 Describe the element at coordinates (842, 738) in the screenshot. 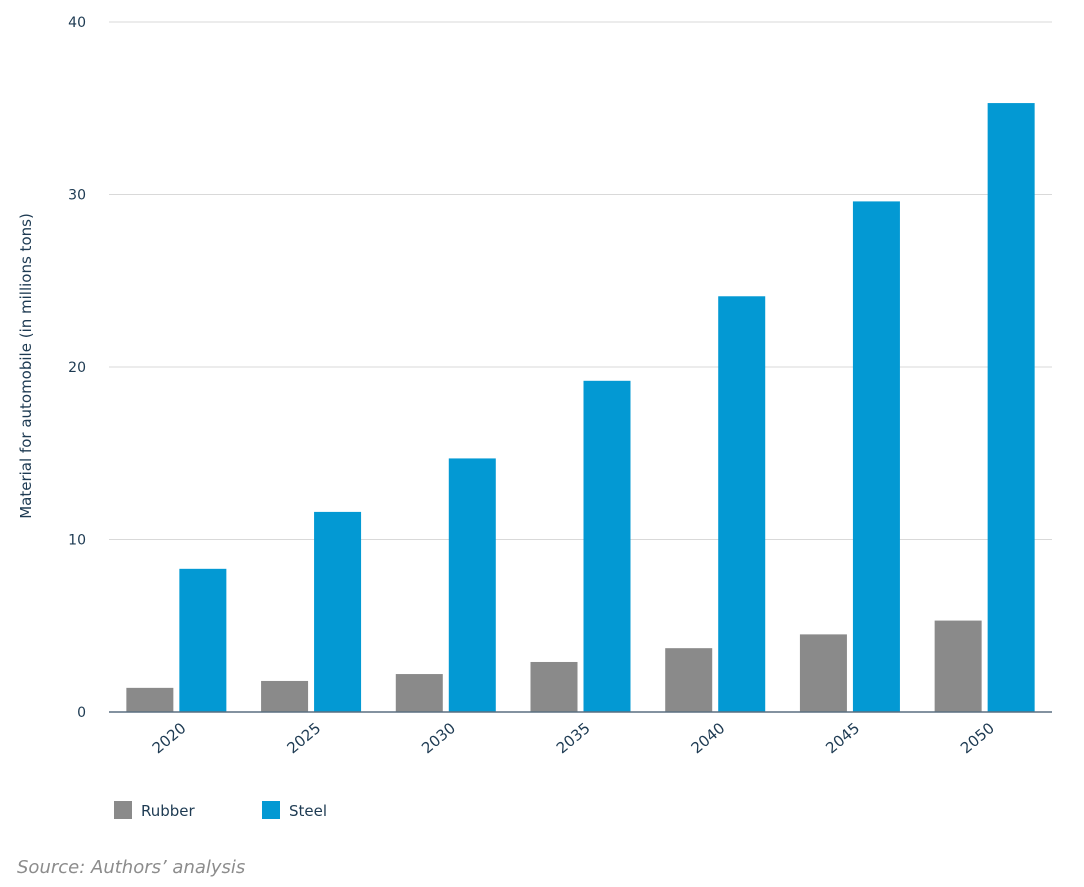

I see `x-tick-label: 2045` at that location.